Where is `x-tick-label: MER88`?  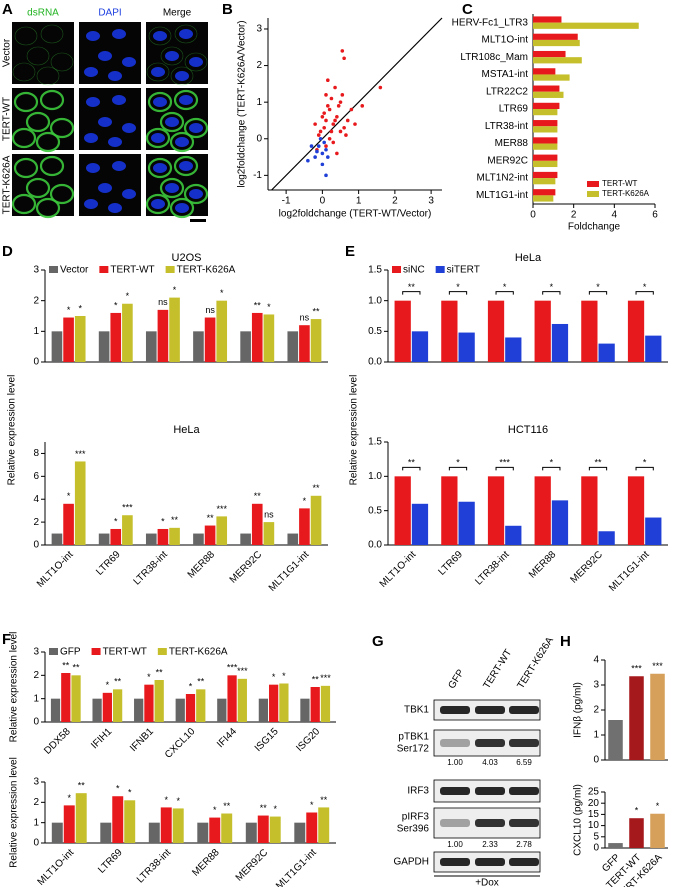 x-tick-label: MER88 is located at coordinates (202, 565).